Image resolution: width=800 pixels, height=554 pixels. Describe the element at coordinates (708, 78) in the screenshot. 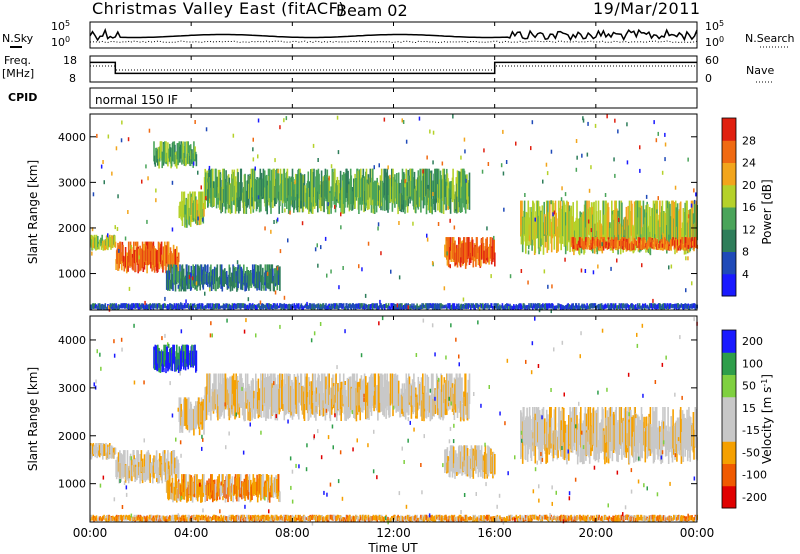

I see `nave-tick-0: 0` at that location.